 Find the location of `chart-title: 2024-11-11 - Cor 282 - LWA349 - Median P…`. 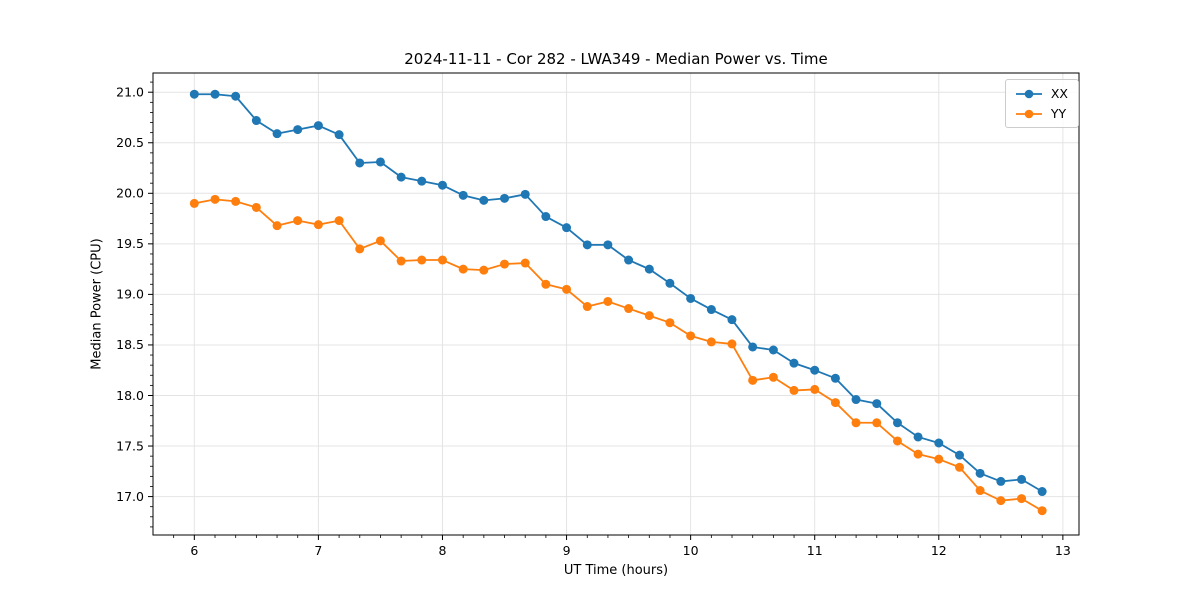

chart-title: 2024-11-11 - Cor 282 - LWA349 - Median P… is located at coordinates (616, 59).